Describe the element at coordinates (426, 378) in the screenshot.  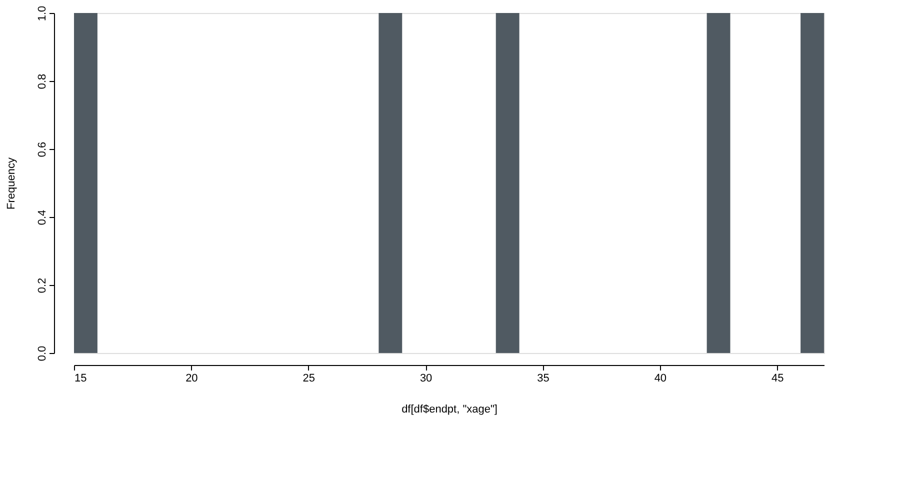
I see `x-tick-label: 30` at that location.